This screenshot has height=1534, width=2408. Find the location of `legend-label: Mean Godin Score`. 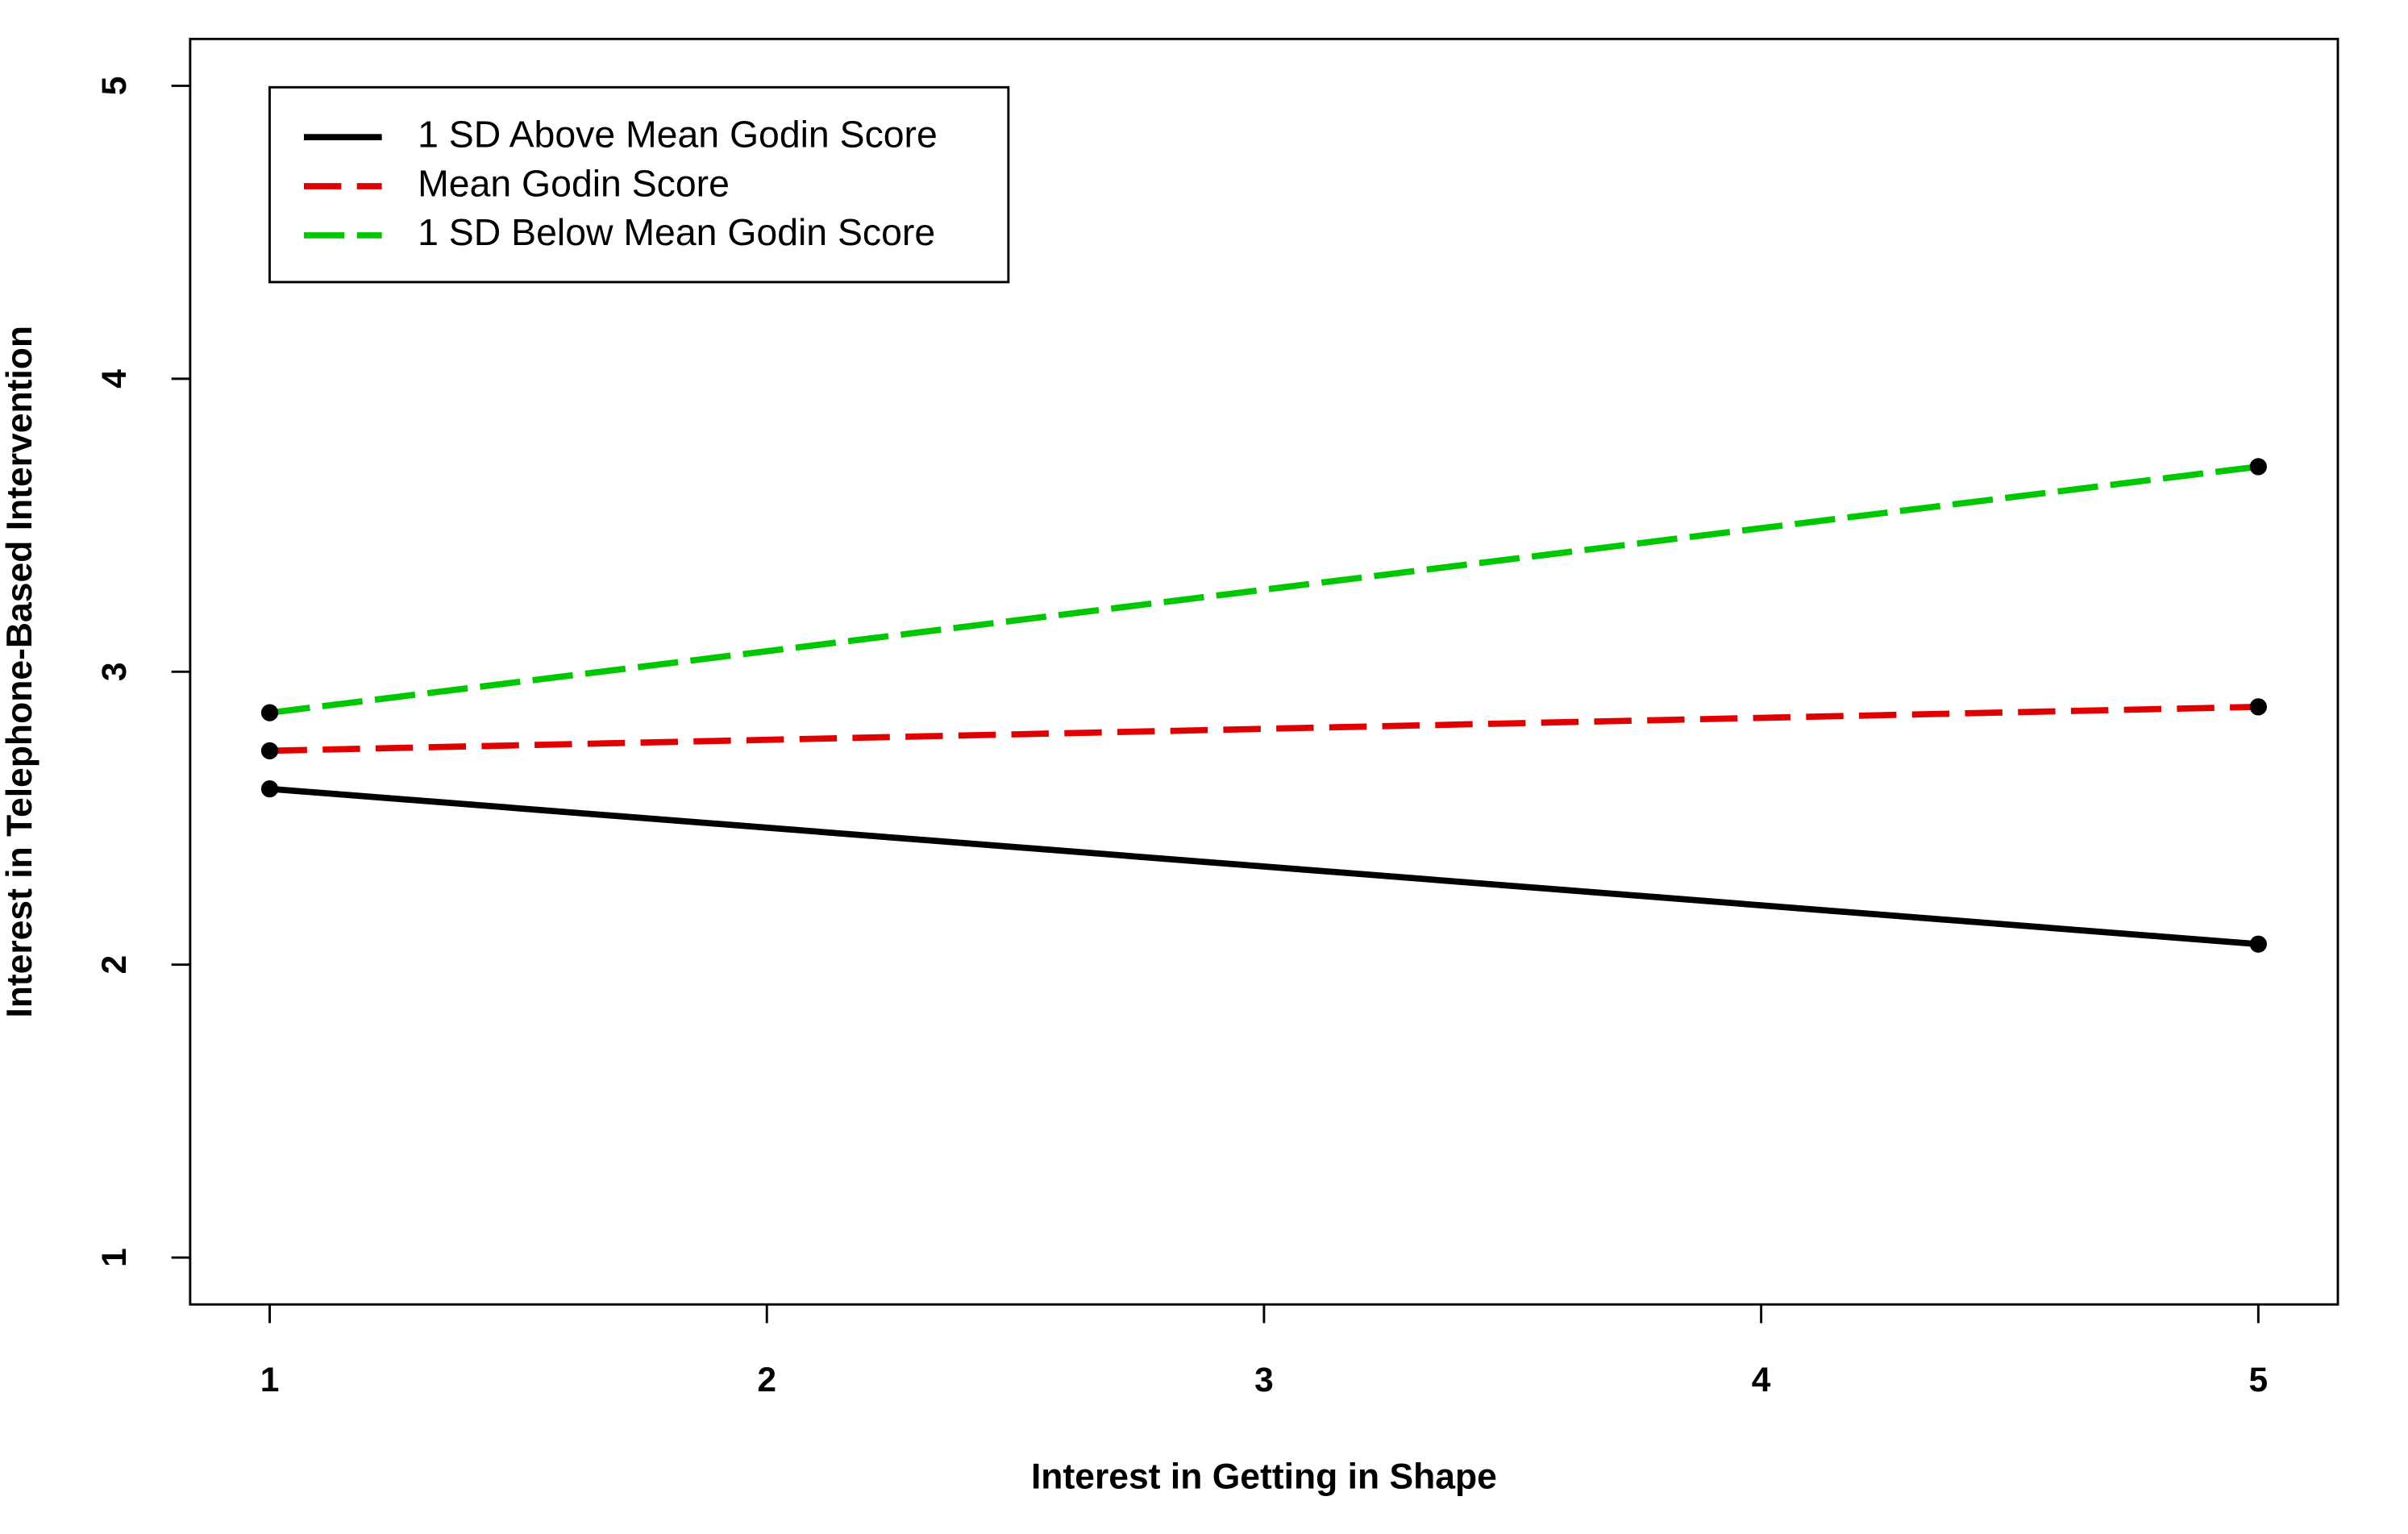

legend-label: Mean Godin Score is located at coordinates (574, 183).